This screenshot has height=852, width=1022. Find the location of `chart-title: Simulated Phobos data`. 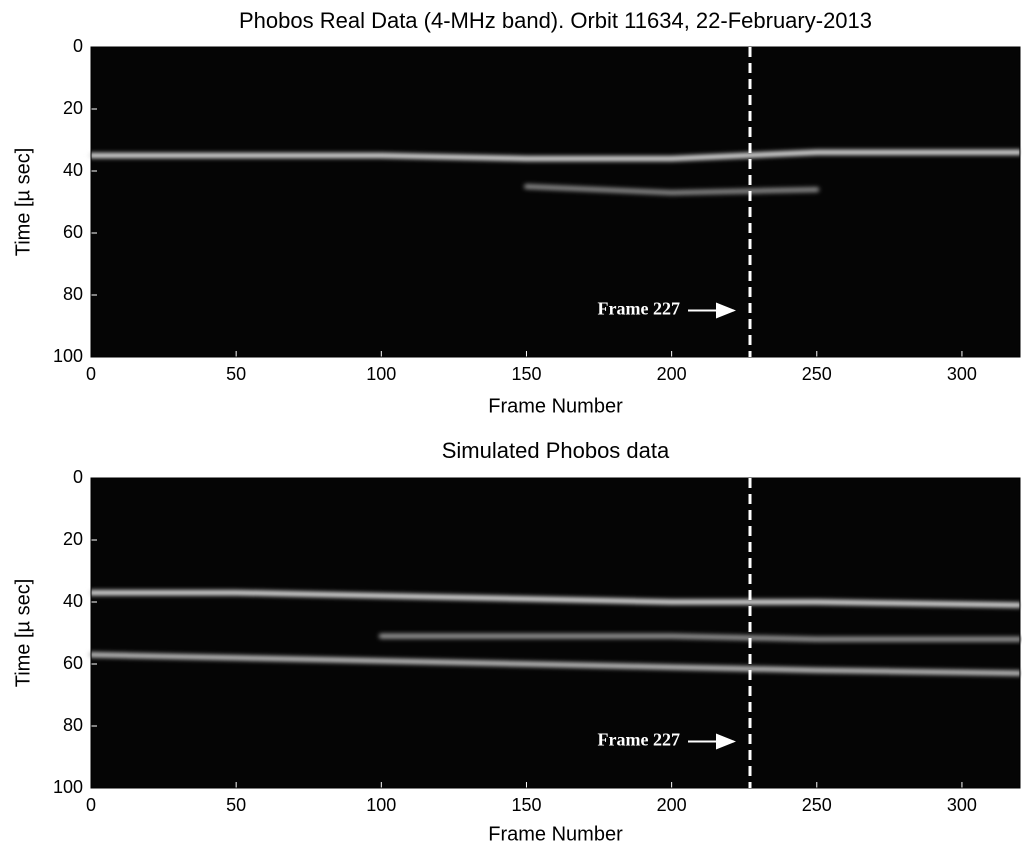

chart-title: Simulated Phobos data is located at coordinates (556, 450).